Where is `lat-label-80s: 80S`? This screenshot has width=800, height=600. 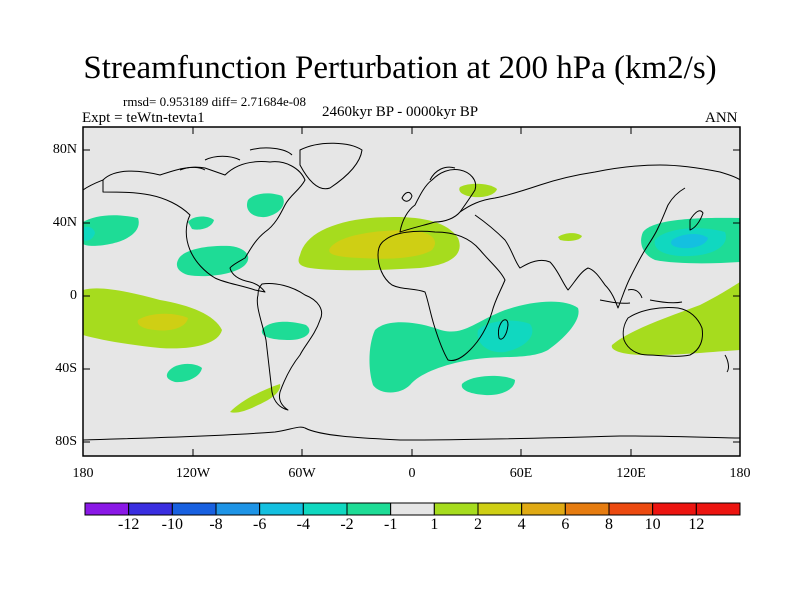 lat-label-80s: 80S is located at coordinates (66, 441).